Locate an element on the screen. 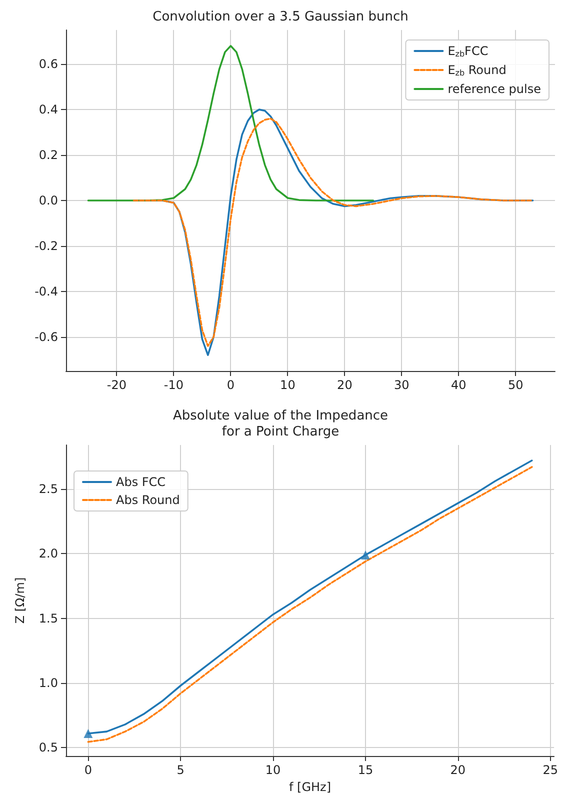  line-series is located at coordinates (230, 123).